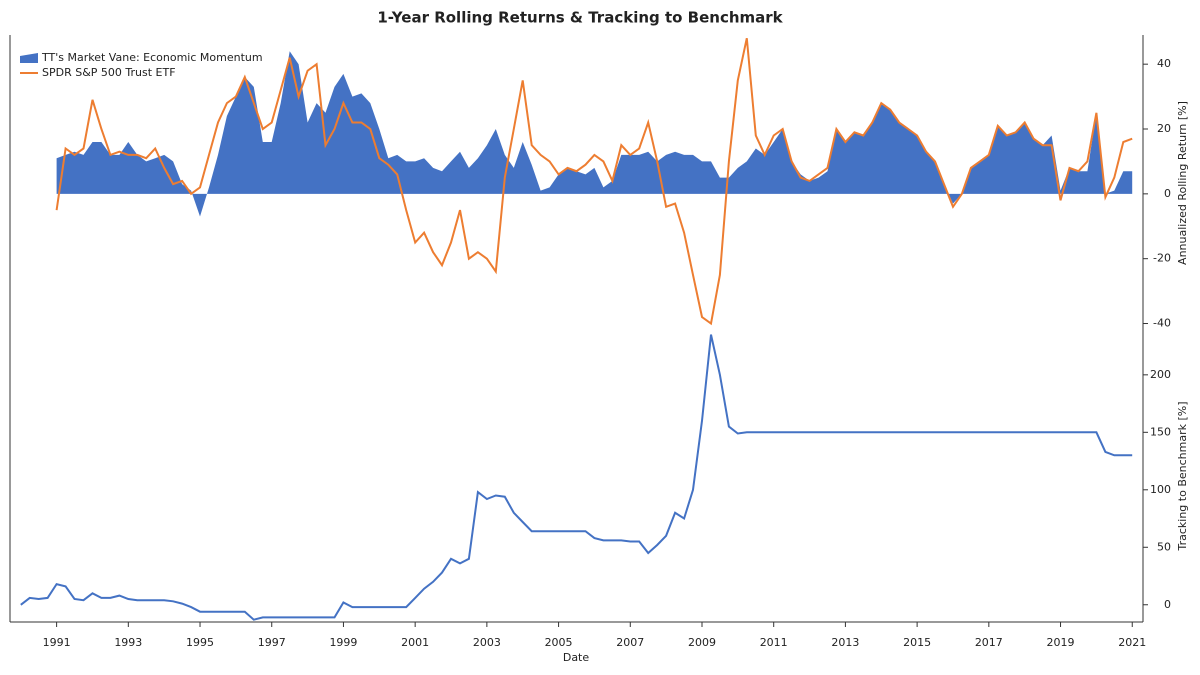  What do you see at coordinates (1132, 642) in the screenshot?
I see `x-tick-label: 2021` at bounding box center [1132, 642].